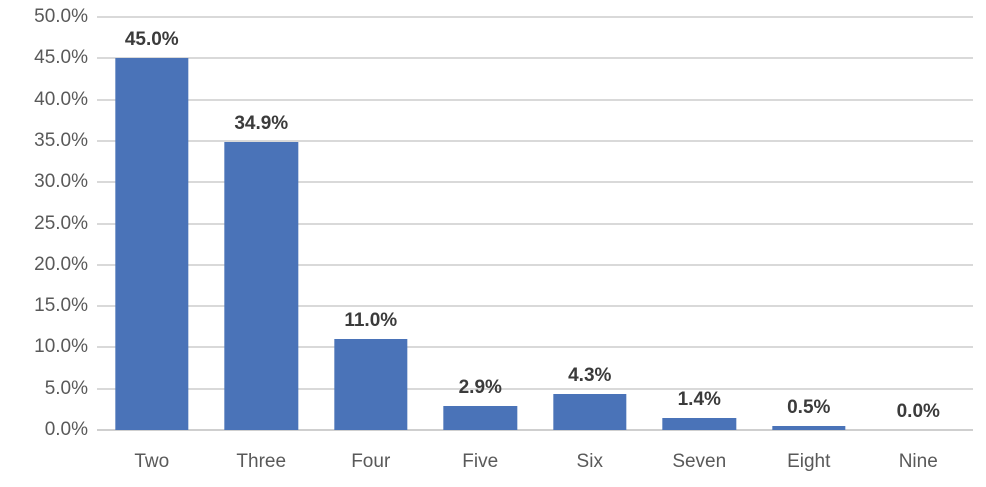  I want to click on y-tick-label: 35.0%, so click(61, 140).